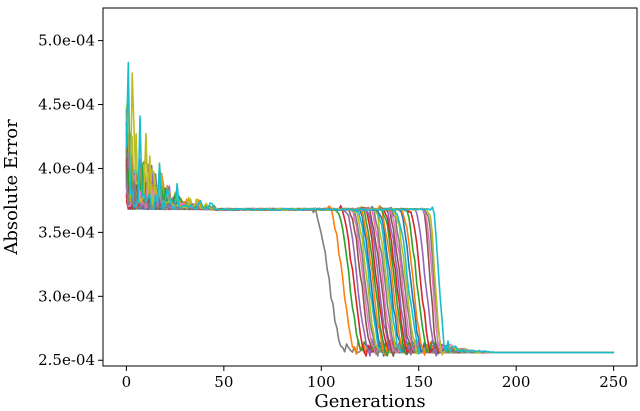 The width and height of the screenshot is (640, 411). Describe the element at coordinates (66, 168) in the screenshot. I see `y-tick-label: 4.0e-04` at that location.